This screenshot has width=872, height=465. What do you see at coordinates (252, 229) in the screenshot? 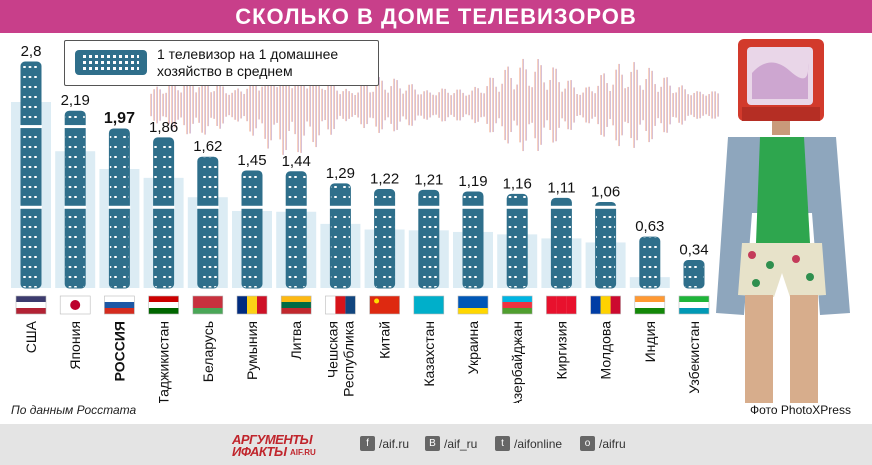
I see `bar-Румыния` at bounding box center [252, 229].